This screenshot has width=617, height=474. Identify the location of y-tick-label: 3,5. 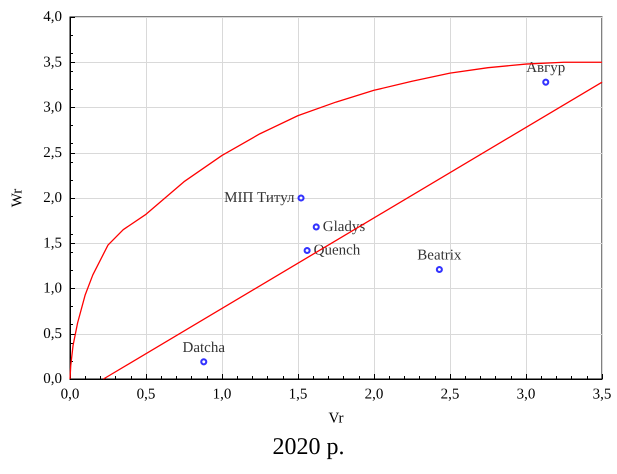
(52, 62).